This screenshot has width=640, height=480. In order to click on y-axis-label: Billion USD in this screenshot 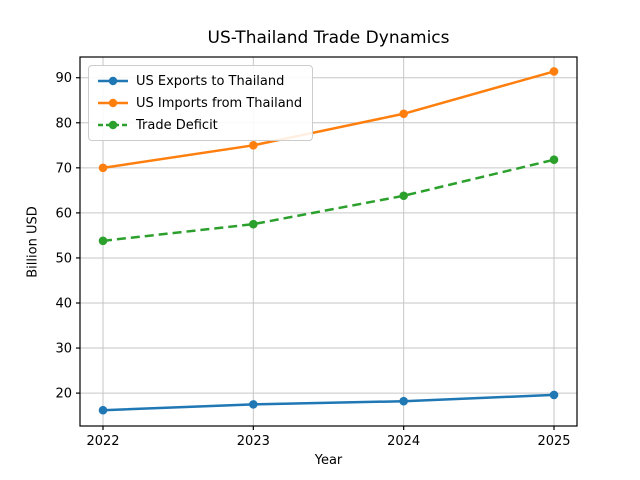, I will do `click(33, 242)`.